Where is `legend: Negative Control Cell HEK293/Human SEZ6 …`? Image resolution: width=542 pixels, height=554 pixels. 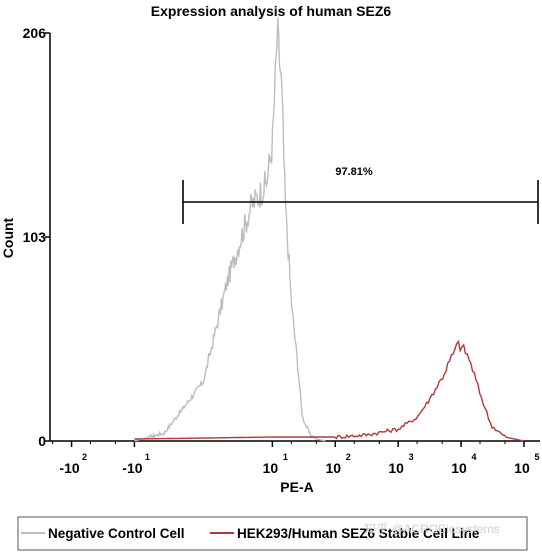 legend: Negative Control Cell HEK293/Human SEZ6 … is located at coordinates (272, 533).